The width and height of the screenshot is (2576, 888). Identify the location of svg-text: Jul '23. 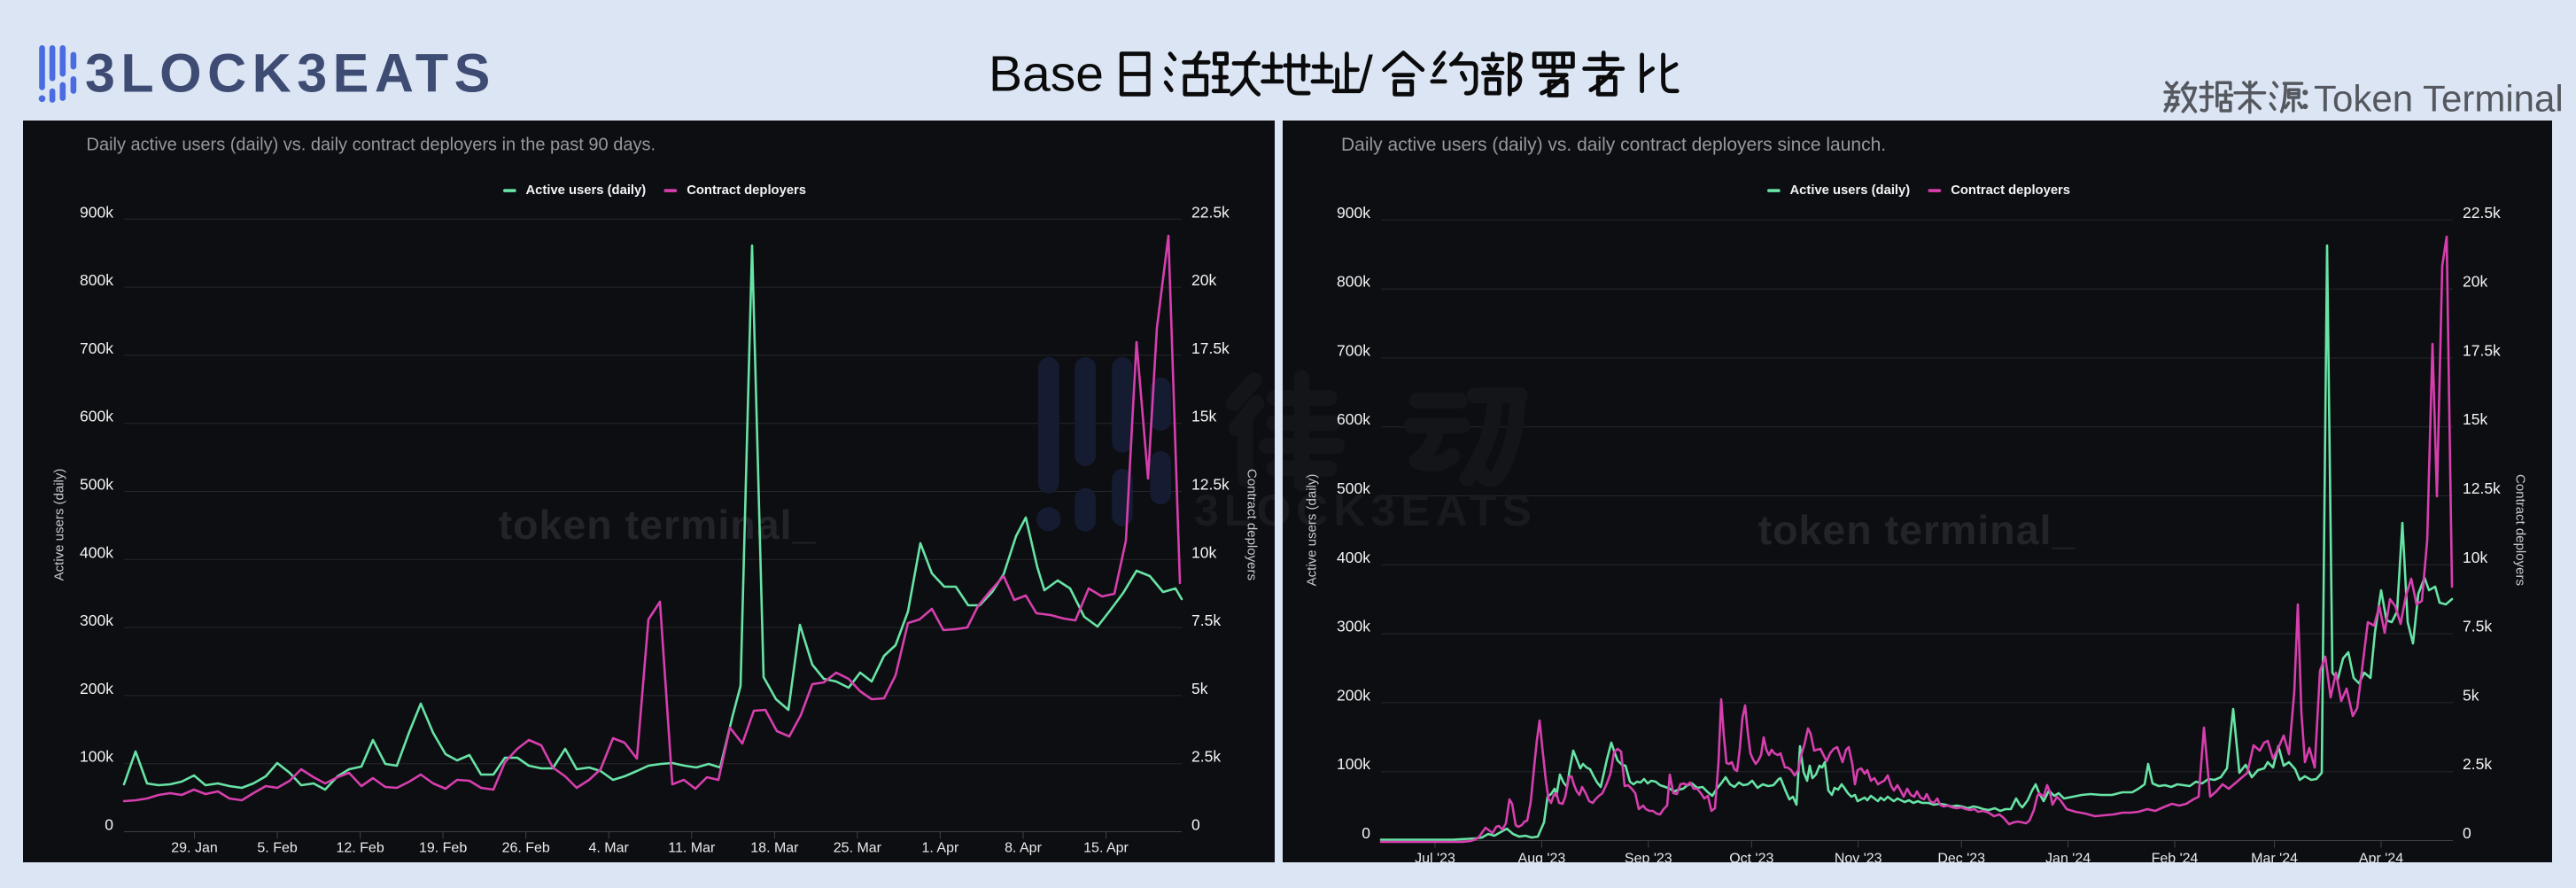
(1435, 857).